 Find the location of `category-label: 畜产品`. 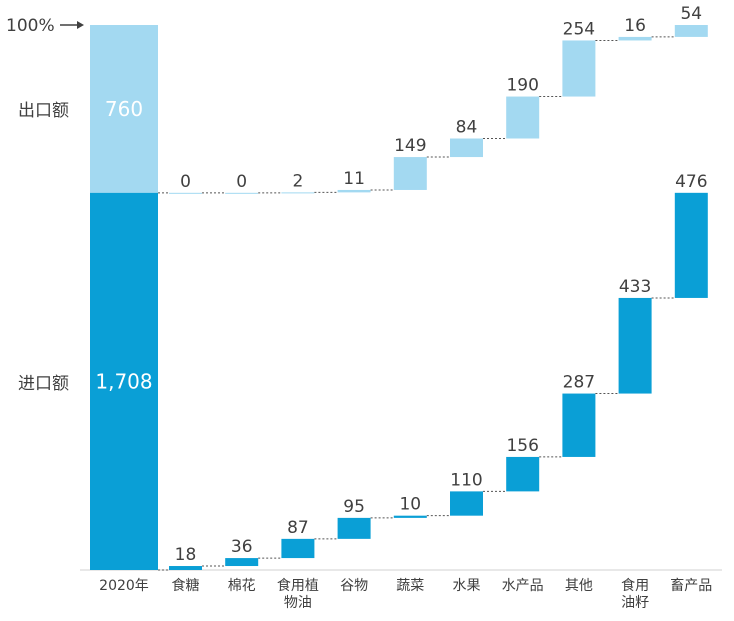

category-label: 畜产品 is located at coordinates (691, 586).